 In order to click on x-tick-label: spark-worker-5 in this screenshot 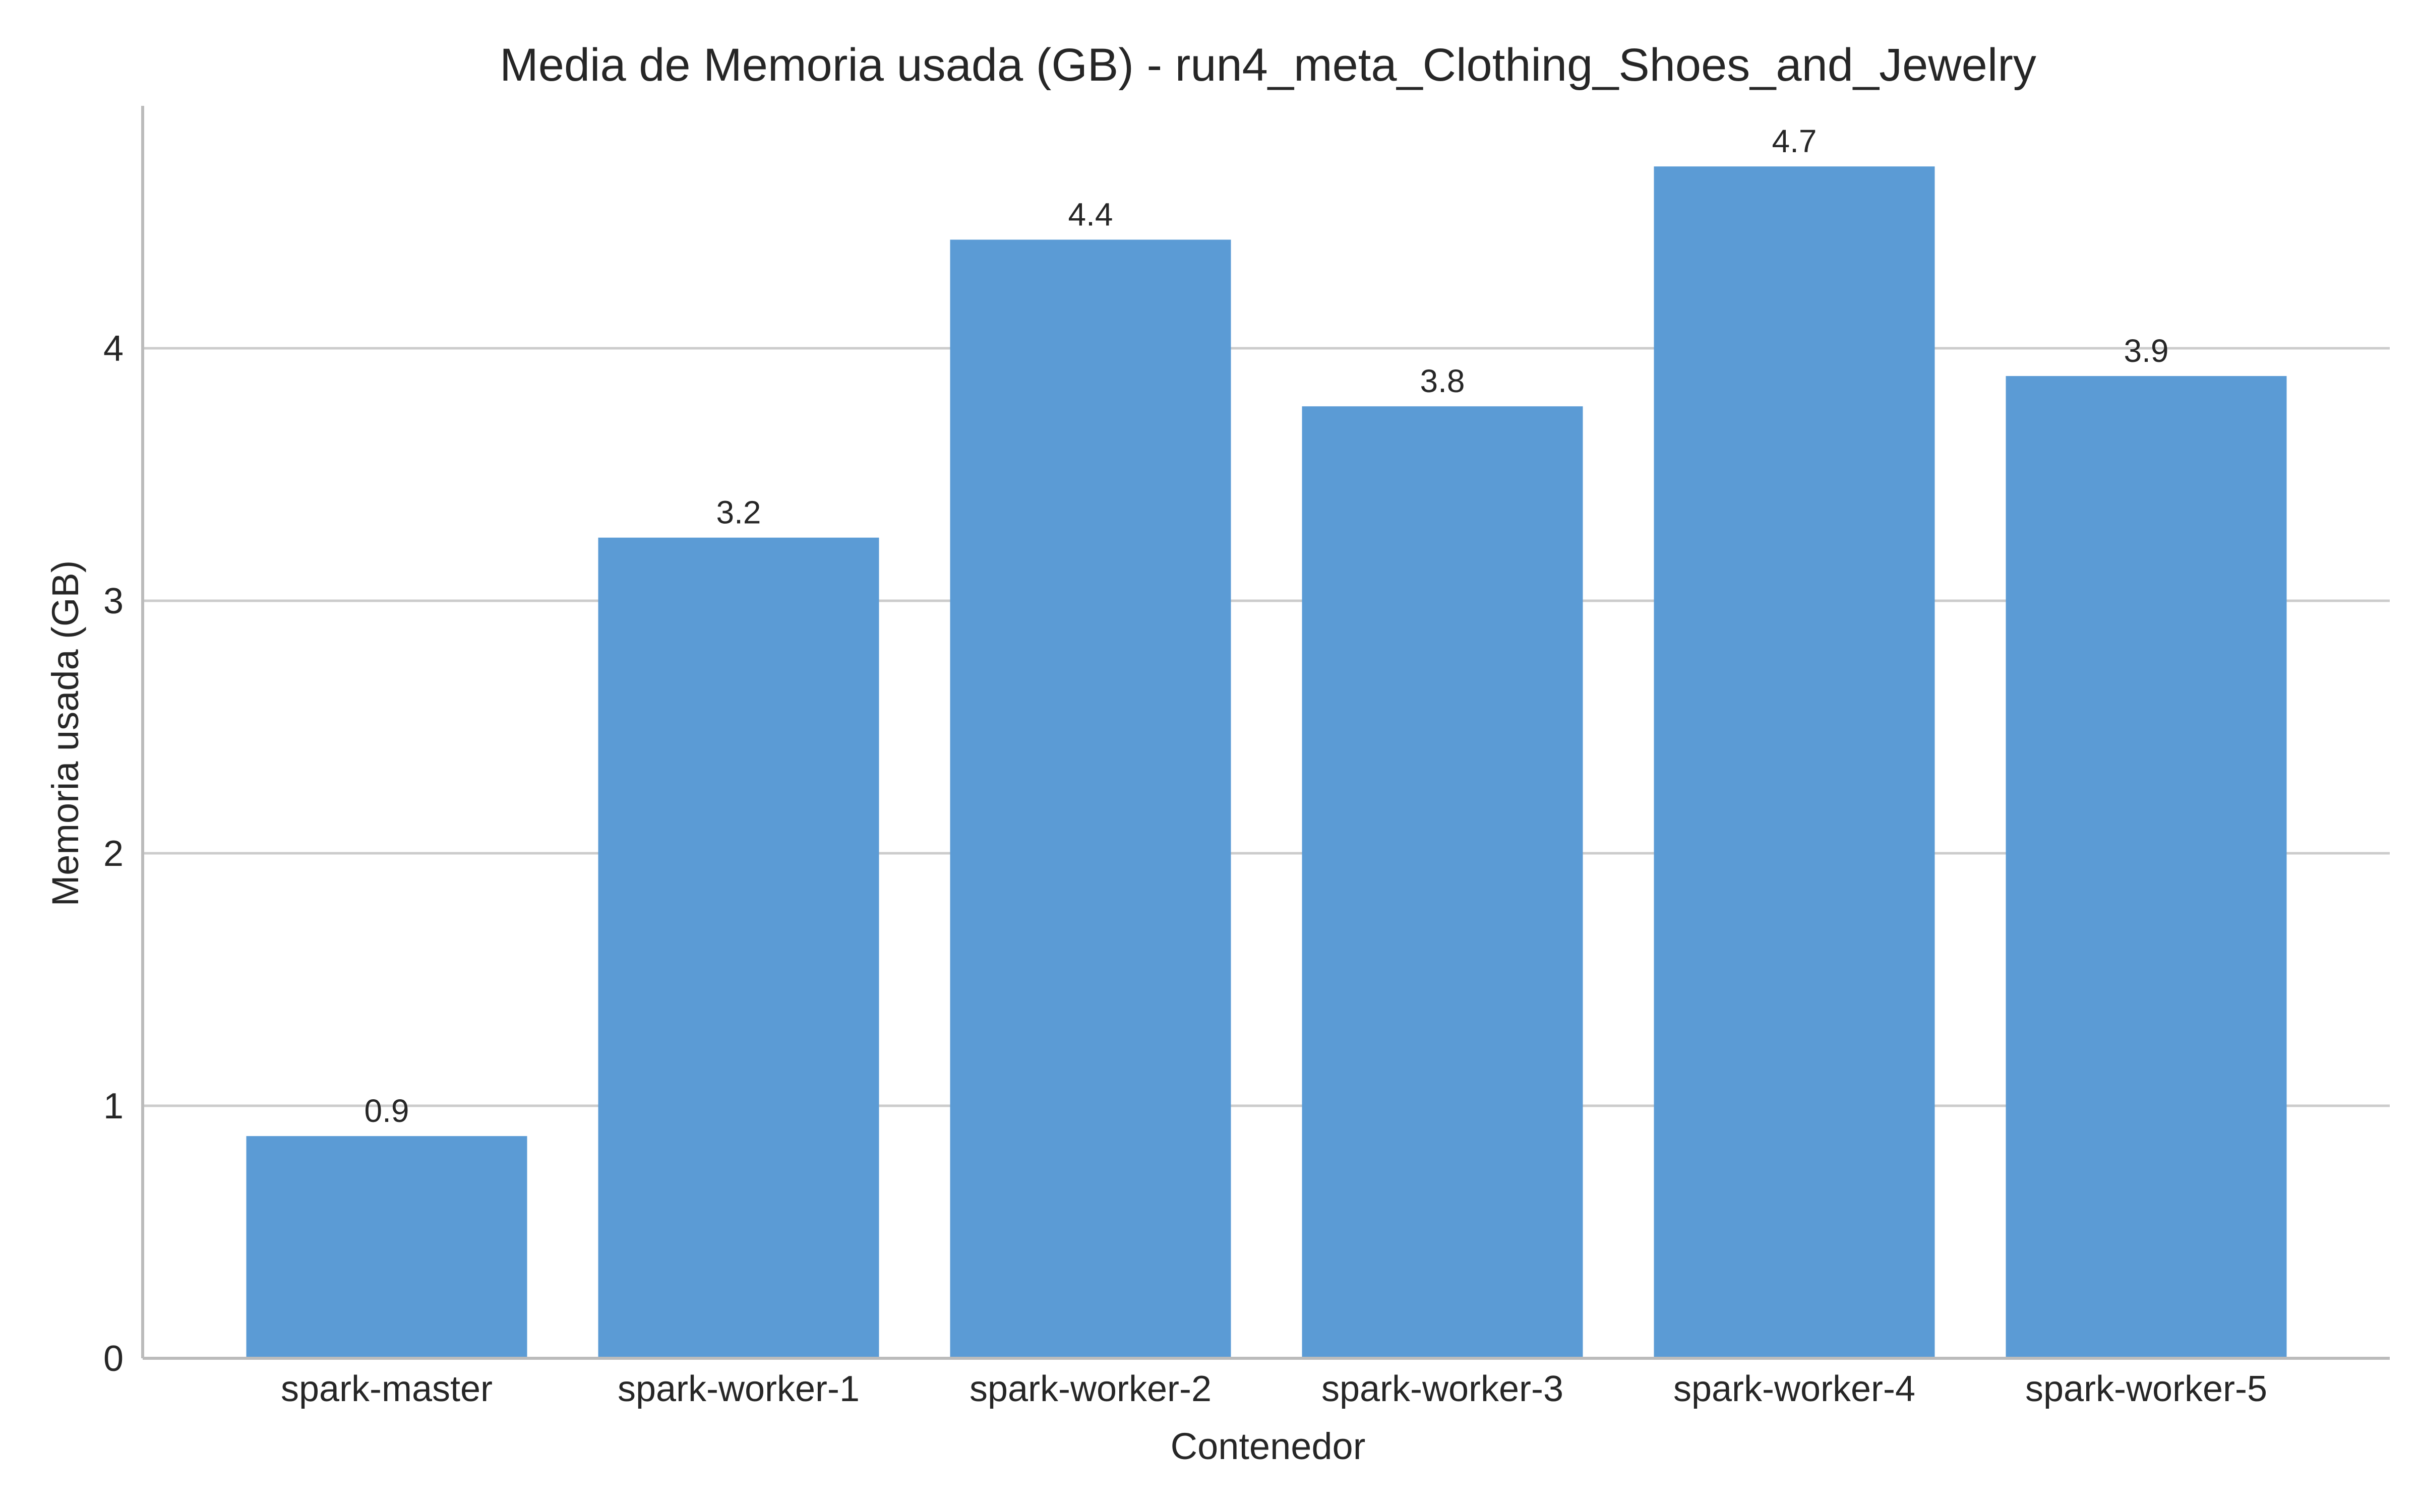, I will do `click(2146, 1389)`.